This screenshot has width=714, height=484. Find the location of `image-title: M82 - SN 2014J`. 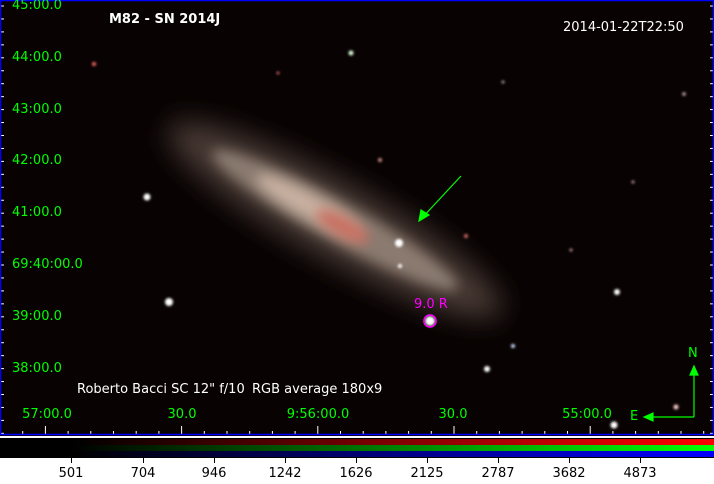

image-title: M82 - SN 2014J is located at coordinates (165, 19).